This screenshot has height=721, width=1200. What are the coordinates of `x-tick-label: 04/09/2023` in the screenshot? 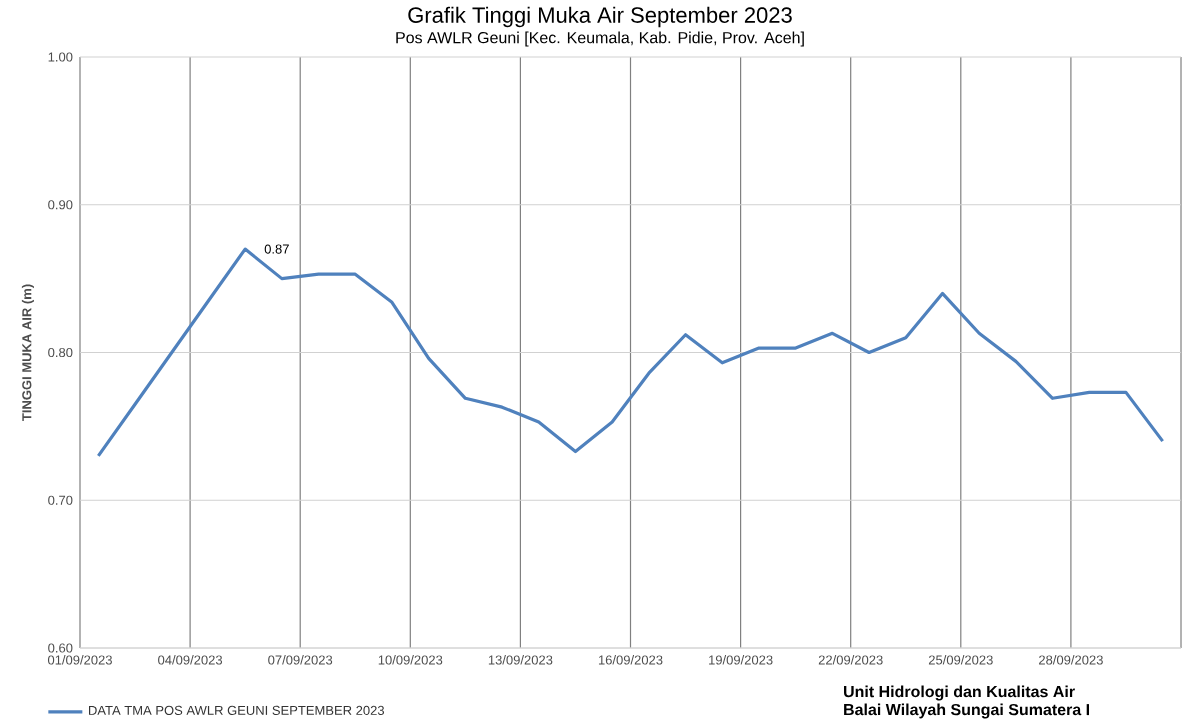 It's located at (190, 660).